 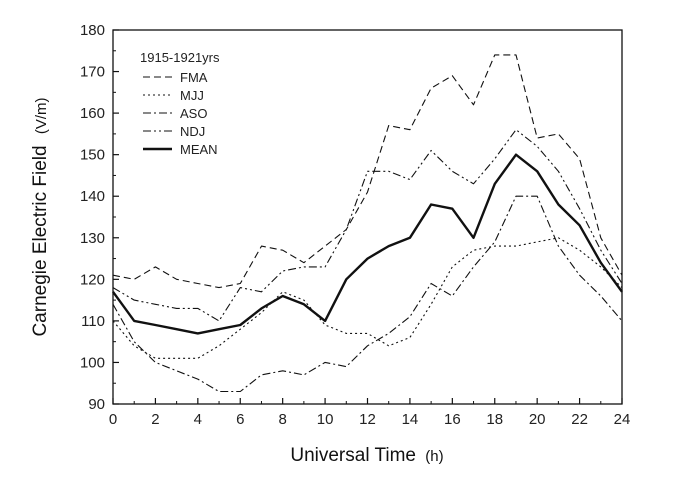 What do you see at coordinates (410, 419) in the screenshot?
I see `x-tick-label: 14` at bounding box center [410, 419].